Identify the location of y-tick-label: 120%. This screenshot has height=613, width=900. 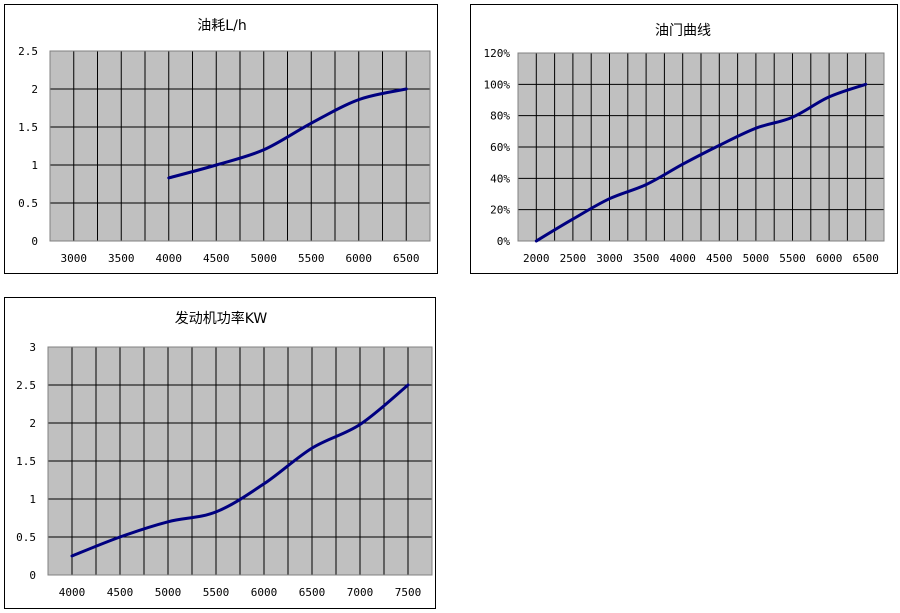
(497, 53).